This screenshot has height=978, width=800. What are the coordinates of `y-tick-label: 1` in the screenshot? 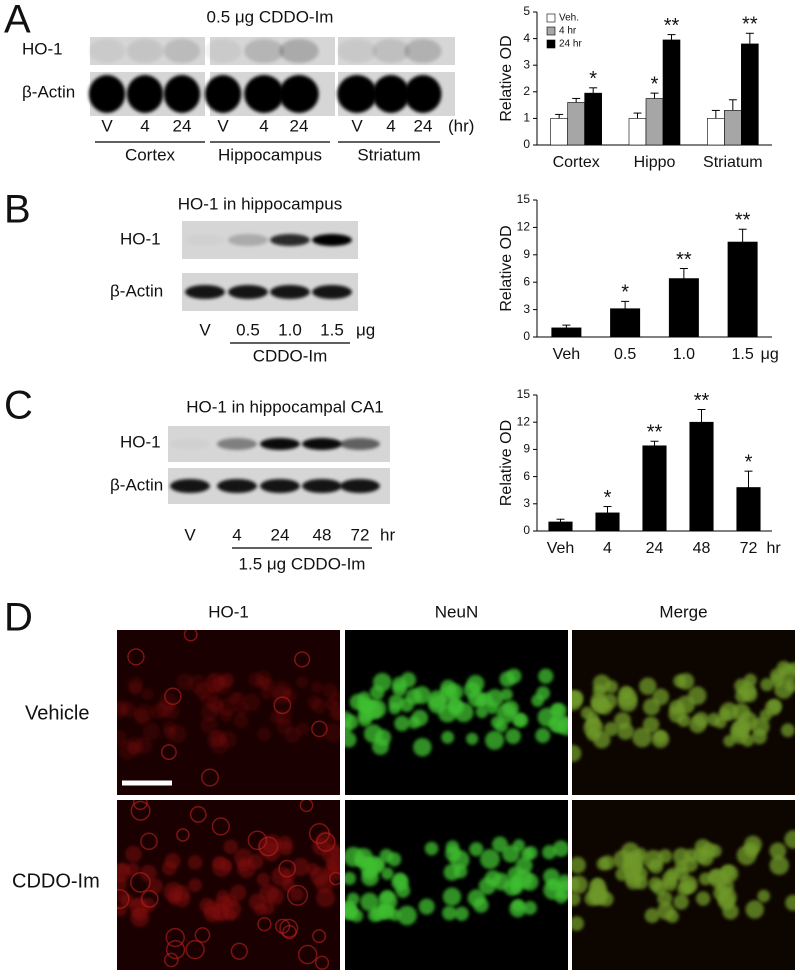 It's located at (526, 118).